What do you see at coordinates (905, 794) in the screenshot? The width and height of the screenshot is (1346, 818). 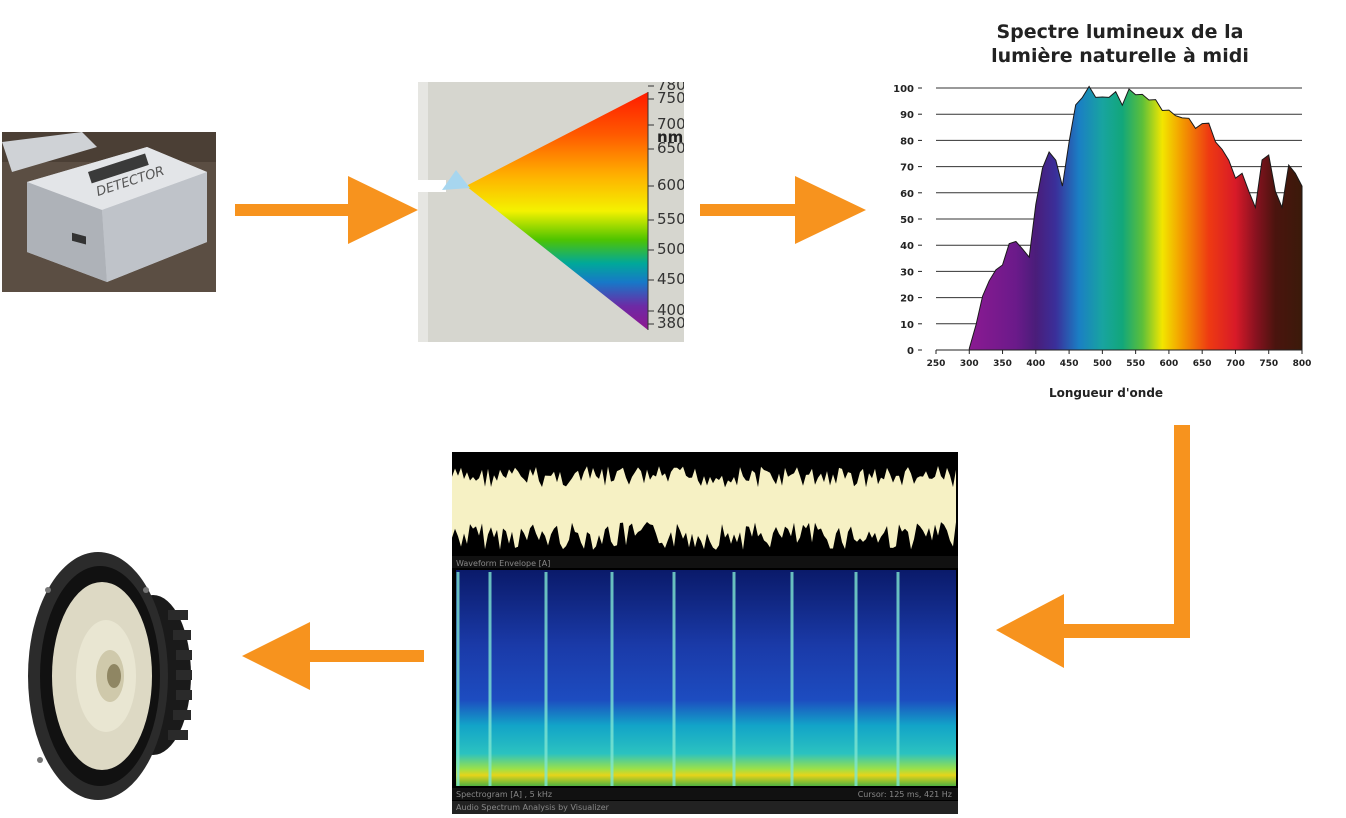 I see `cursor-label: Cursor: 125 ms, 421 Hz` at bounding box center [905, 794].